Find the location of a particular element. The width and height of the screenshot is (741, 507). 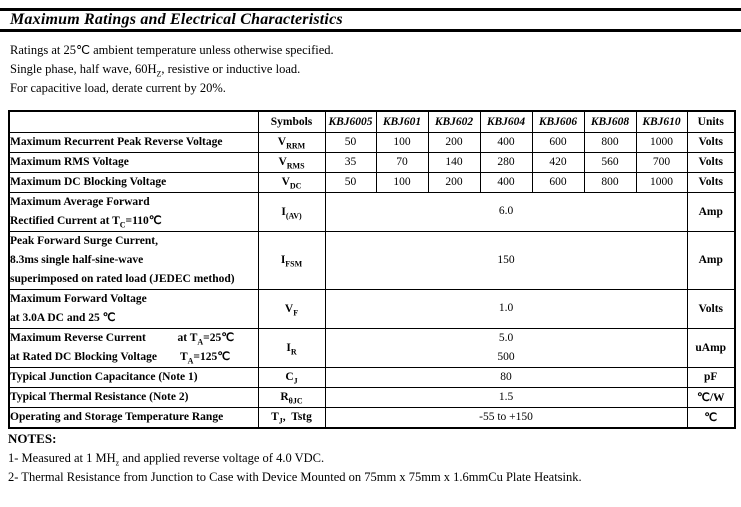

param-line: Maximum Average Forward is located at coordinates (80, 201).